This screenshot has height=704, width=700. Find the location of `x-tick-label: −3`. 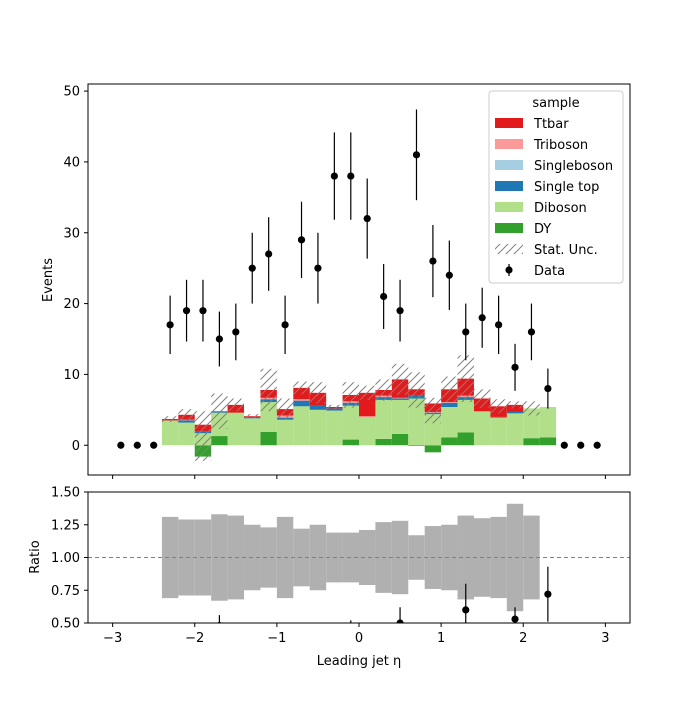

x-tick-label: −3 is located at coordinates (112, 638).